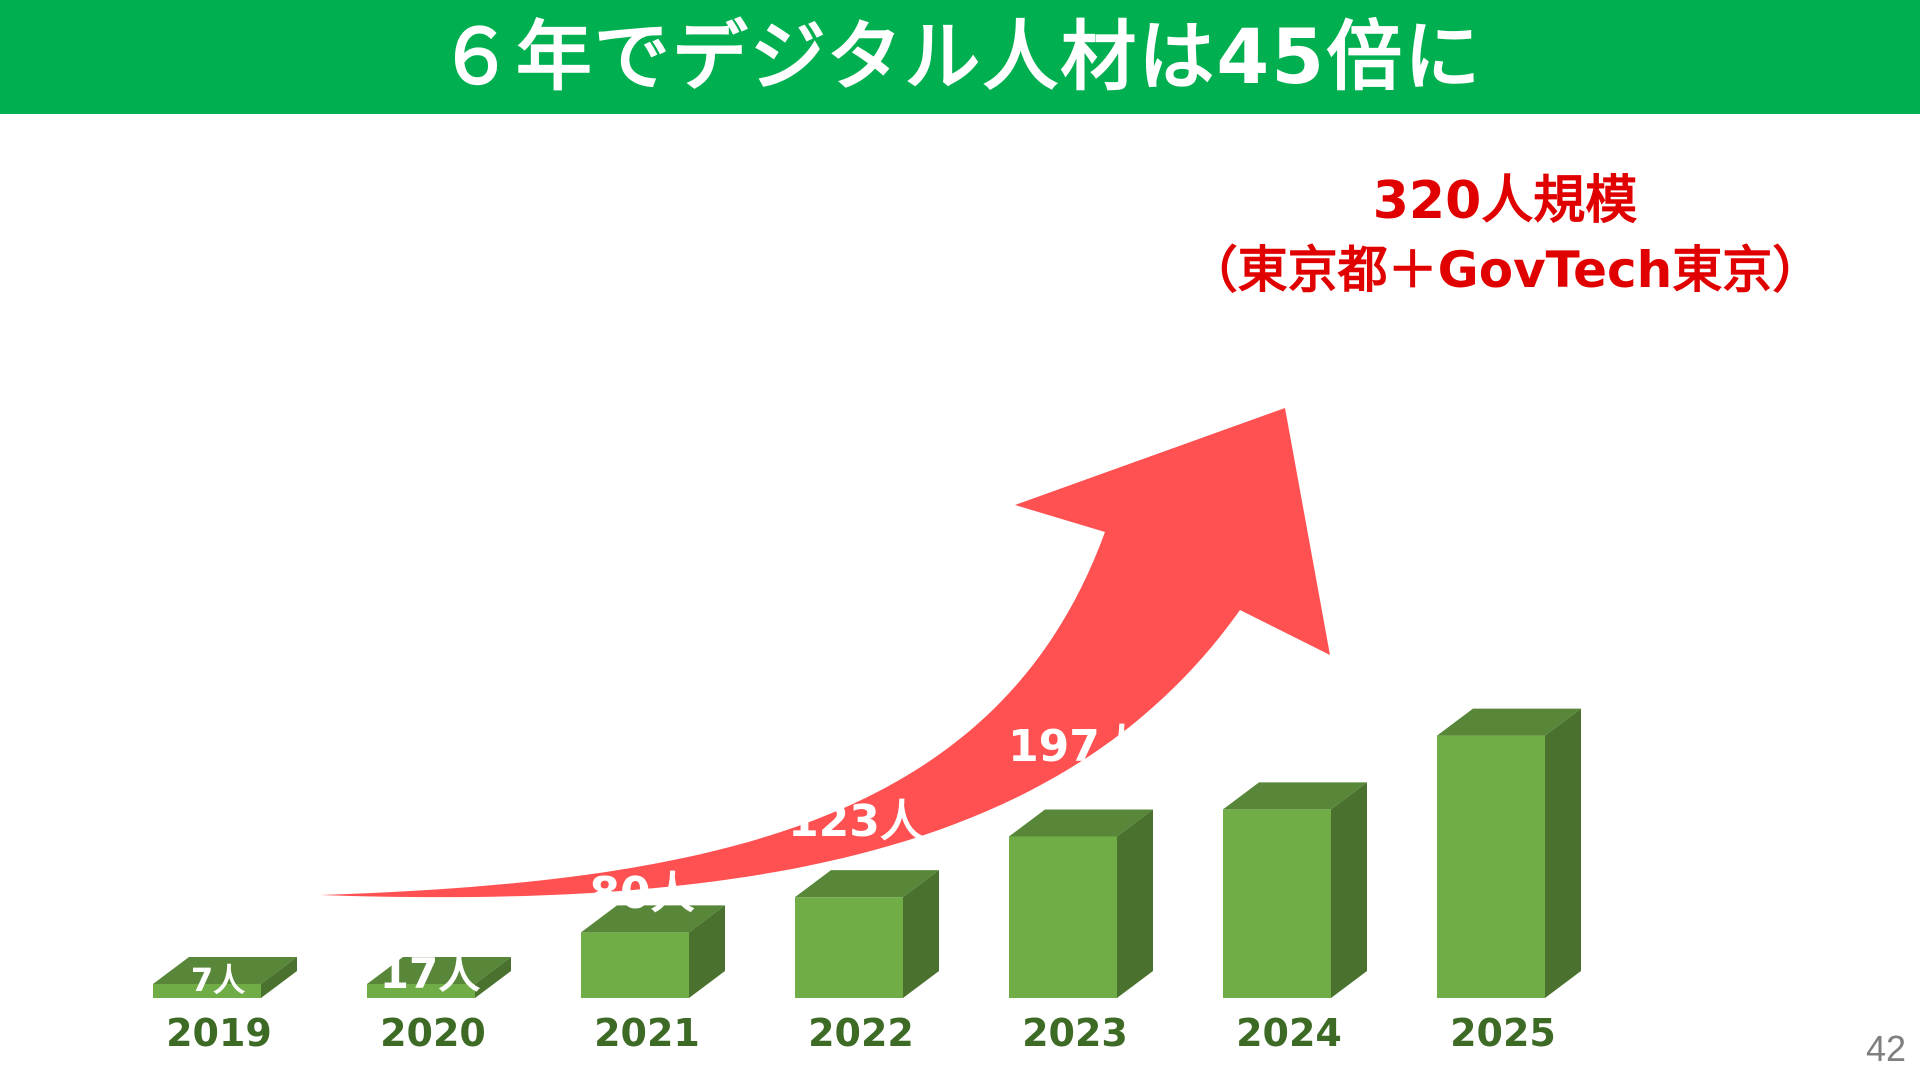 This screenshot has width=1920, height=1080. I want to click on year-label-2022: 2022, so click(861, 1033).